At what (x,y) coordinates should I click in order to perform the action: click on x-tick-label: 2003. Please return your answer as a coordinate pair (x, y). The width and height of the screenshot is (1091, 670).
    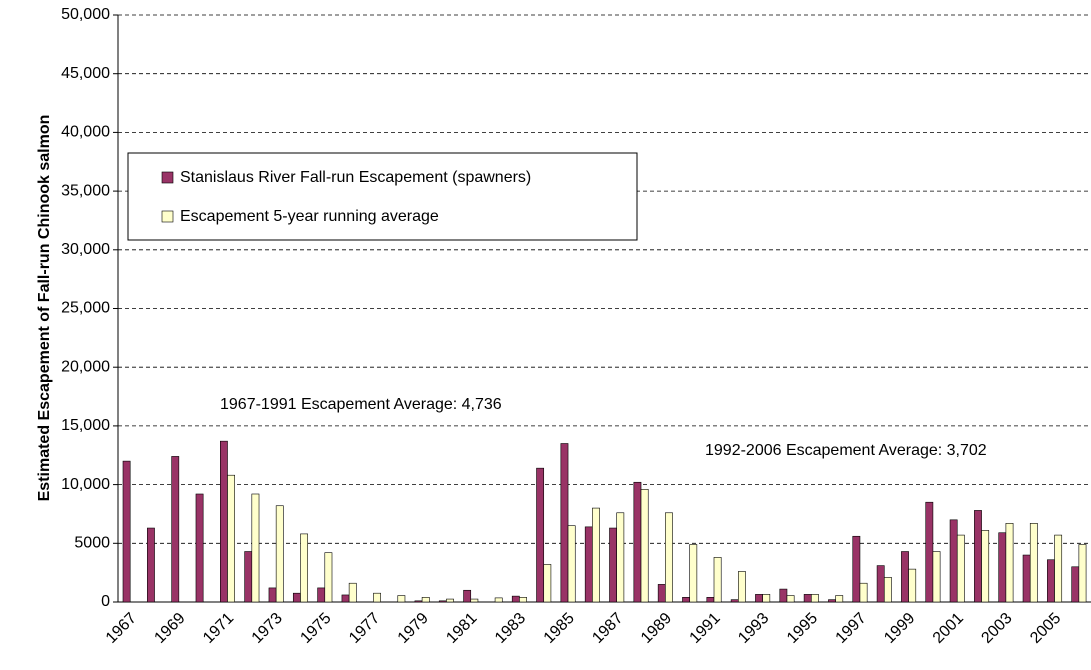
    Looking at the image, I should click on (996, 628).